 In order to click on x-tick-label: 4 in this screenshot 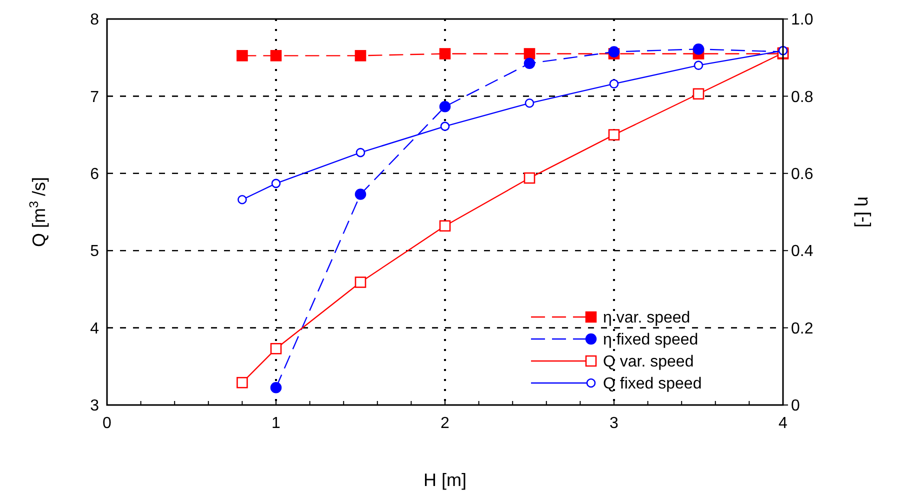, I will do `click(783, 423)`.